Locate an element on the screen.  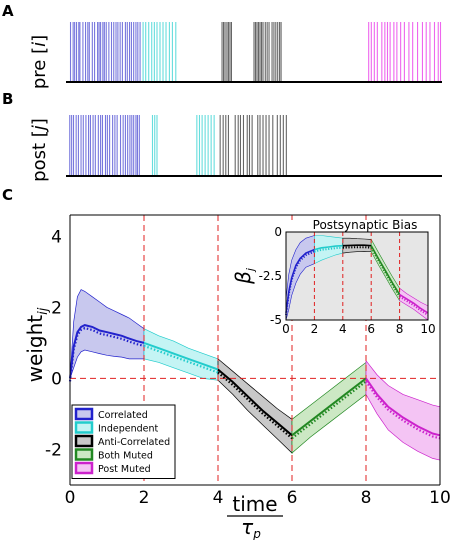
band-post-muted is located at coordinates (403, 410).